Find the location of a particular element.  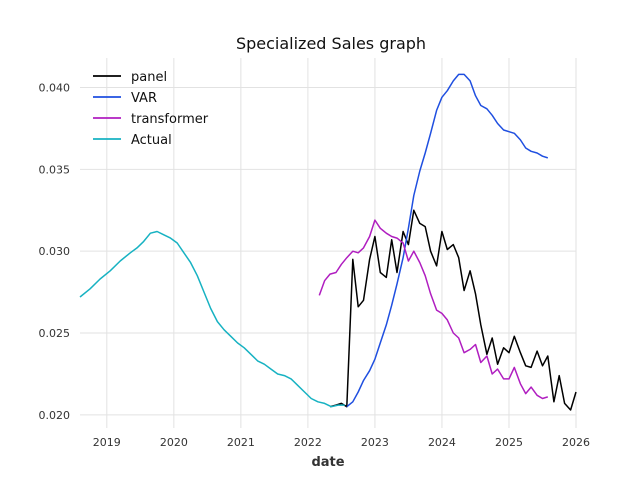

legend-label: panel is located at coordinates (149, 77).